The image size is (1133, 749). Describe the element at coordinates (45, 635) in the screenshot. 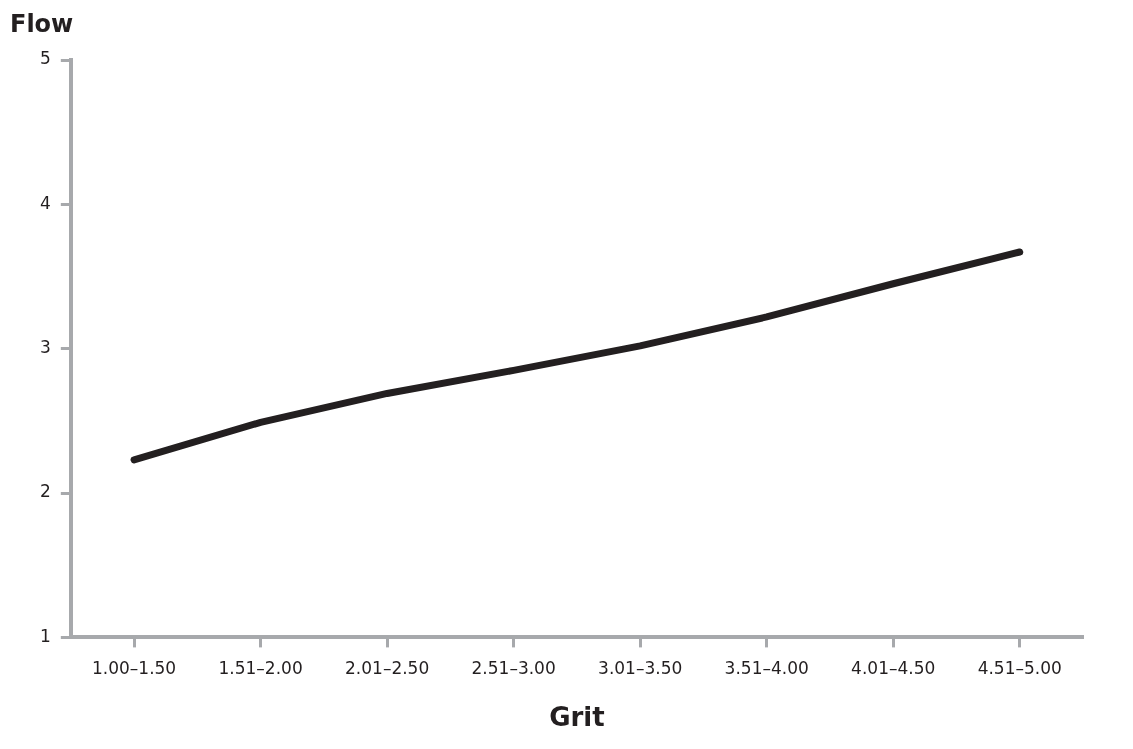

I see `y-tick-label: 1` at that location.